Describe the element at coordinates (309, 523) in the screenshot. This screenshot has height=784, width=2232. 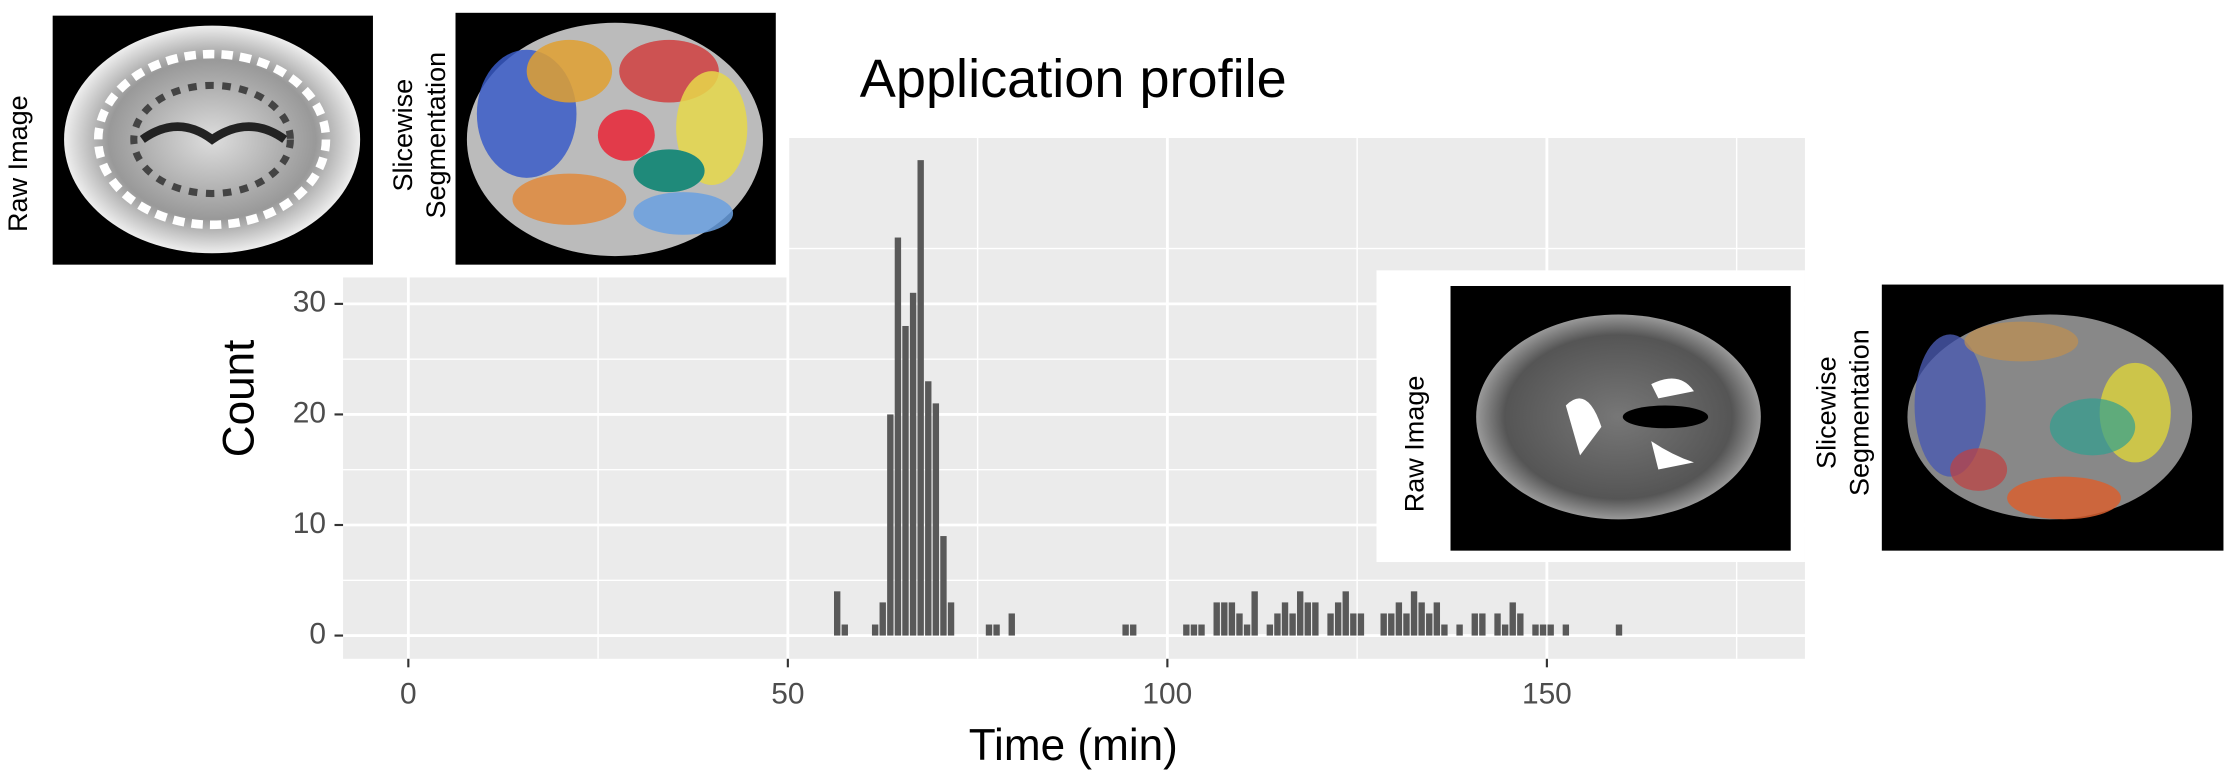
I see `y-tick-label: 10` at that location.